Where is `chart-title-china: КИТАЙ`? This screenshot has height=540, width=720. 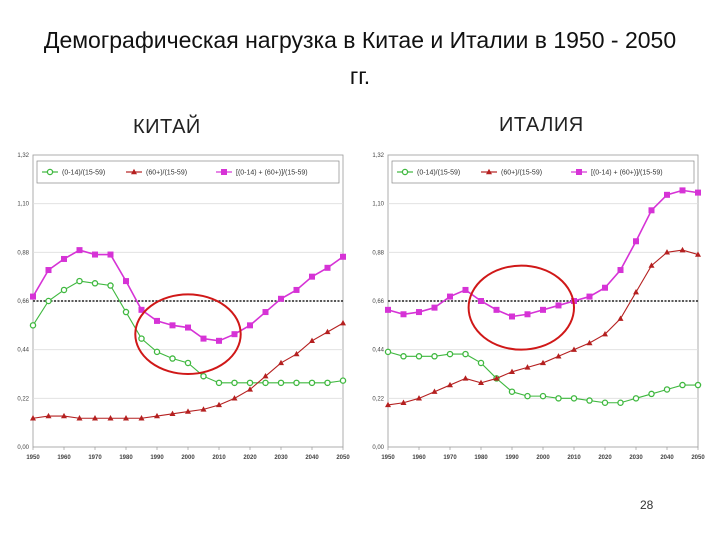 chart-title-china: КИТАЙ is located at coordinates (167, 127).